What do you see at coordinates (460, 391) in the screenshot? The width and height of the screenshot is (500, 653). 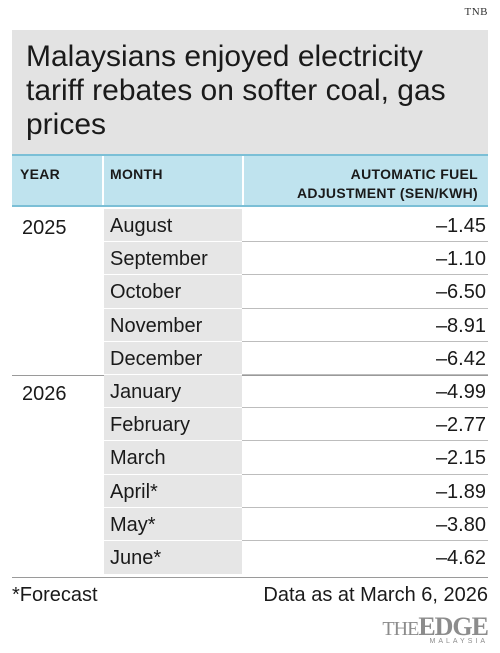 I see `value-cell: –4.99` at bounding box center [460, 391].